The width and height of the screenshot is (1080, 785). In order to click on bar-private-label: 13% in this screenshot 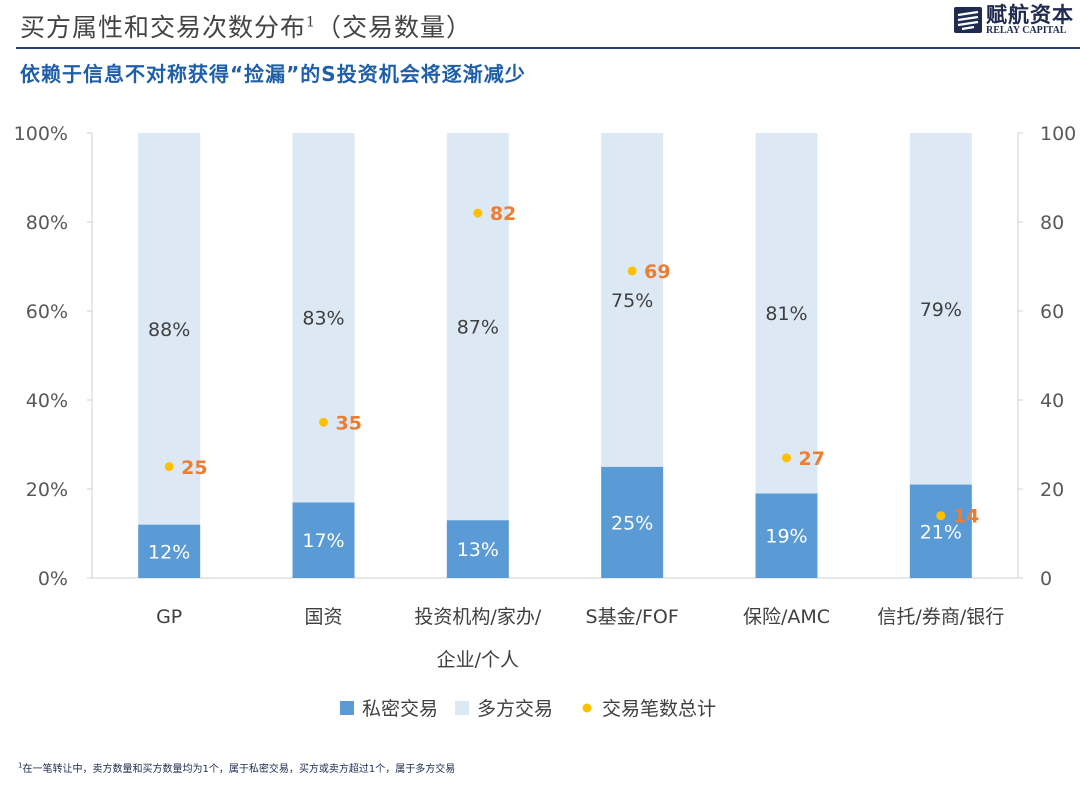, I will do `click(478, 550)`.